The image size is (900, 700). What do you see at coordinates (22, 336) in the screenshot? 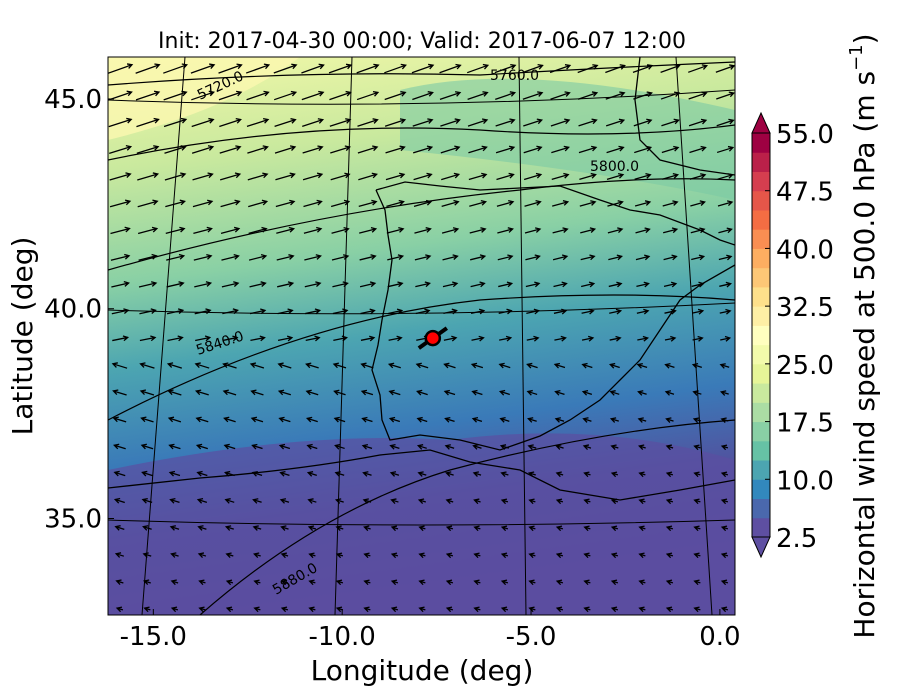
I see `y-axis-label: Latitude (deg)` at bounding box center [22, 336].